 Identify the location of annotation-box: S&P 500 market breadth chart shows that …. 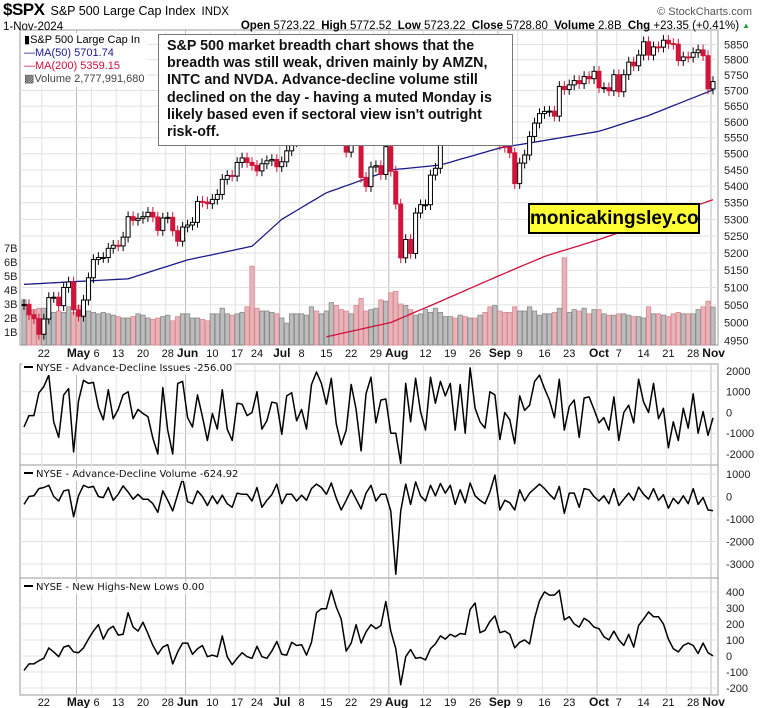
(335, 90).